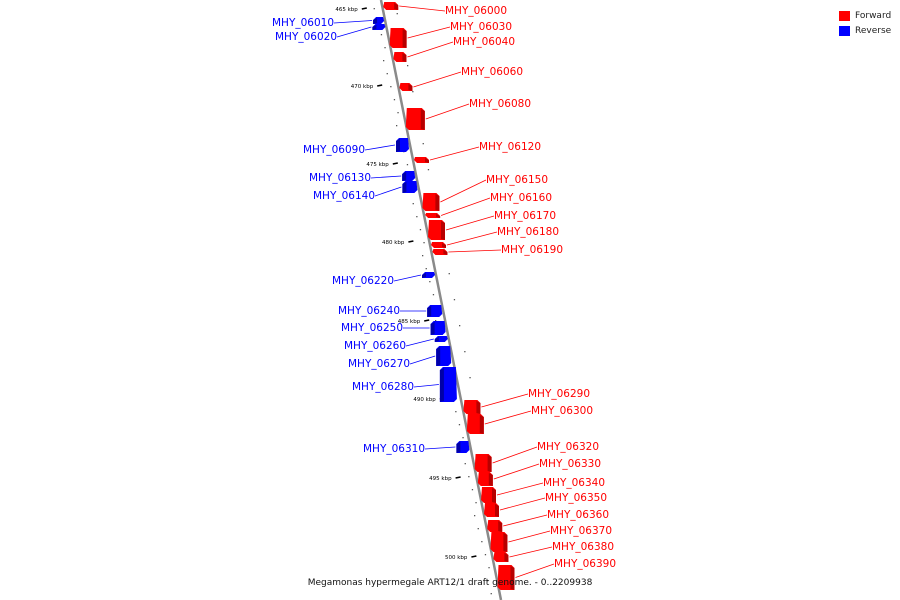  I want to click on gene-label: MHY_06270, so click(379, 364).